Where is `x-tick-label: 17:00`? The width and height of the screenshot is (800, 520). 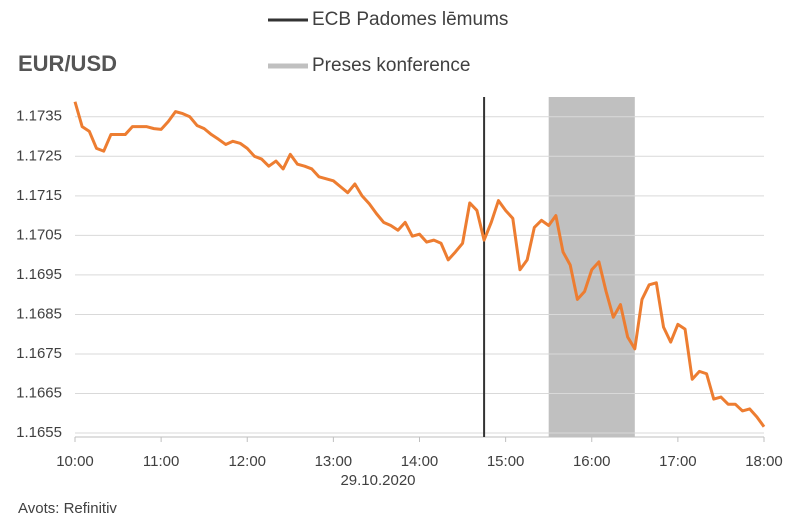
x-tick-label: 17:00 is located at coordinates (678, 461).